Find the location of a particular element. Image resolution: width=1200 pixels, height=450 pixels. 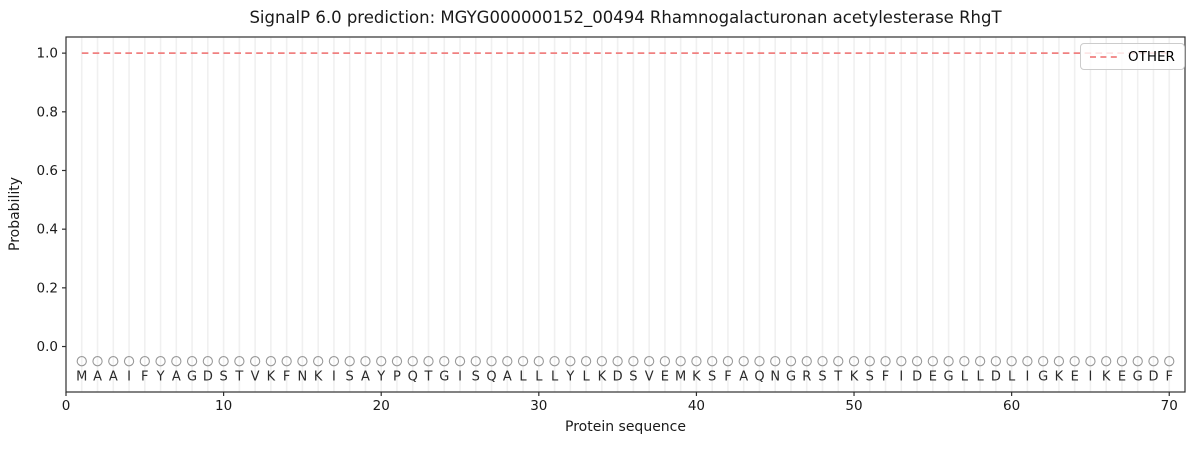

y-tick-label: 0.8 is located at coordinates (47, 112).